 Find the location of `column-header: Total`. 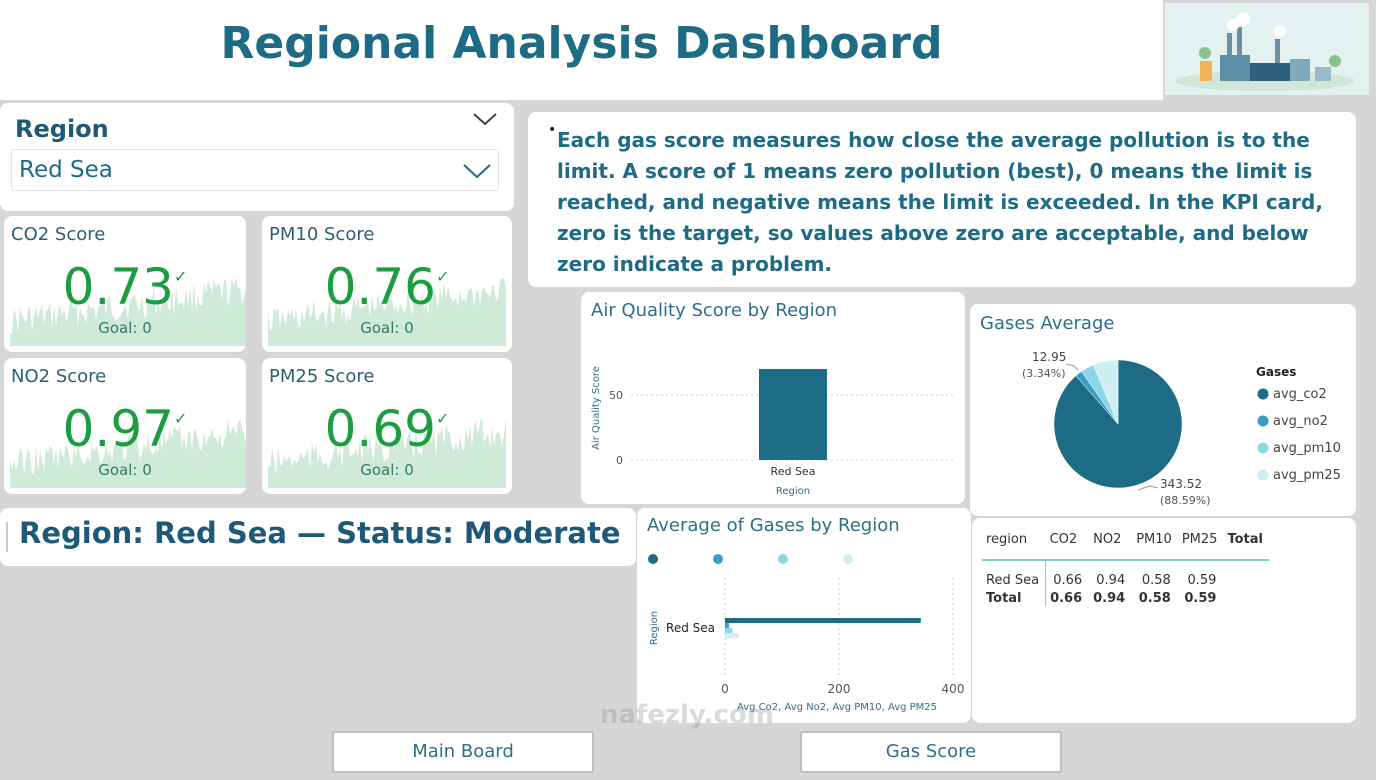

column-header: Total is located at coordinates (1246, 544).